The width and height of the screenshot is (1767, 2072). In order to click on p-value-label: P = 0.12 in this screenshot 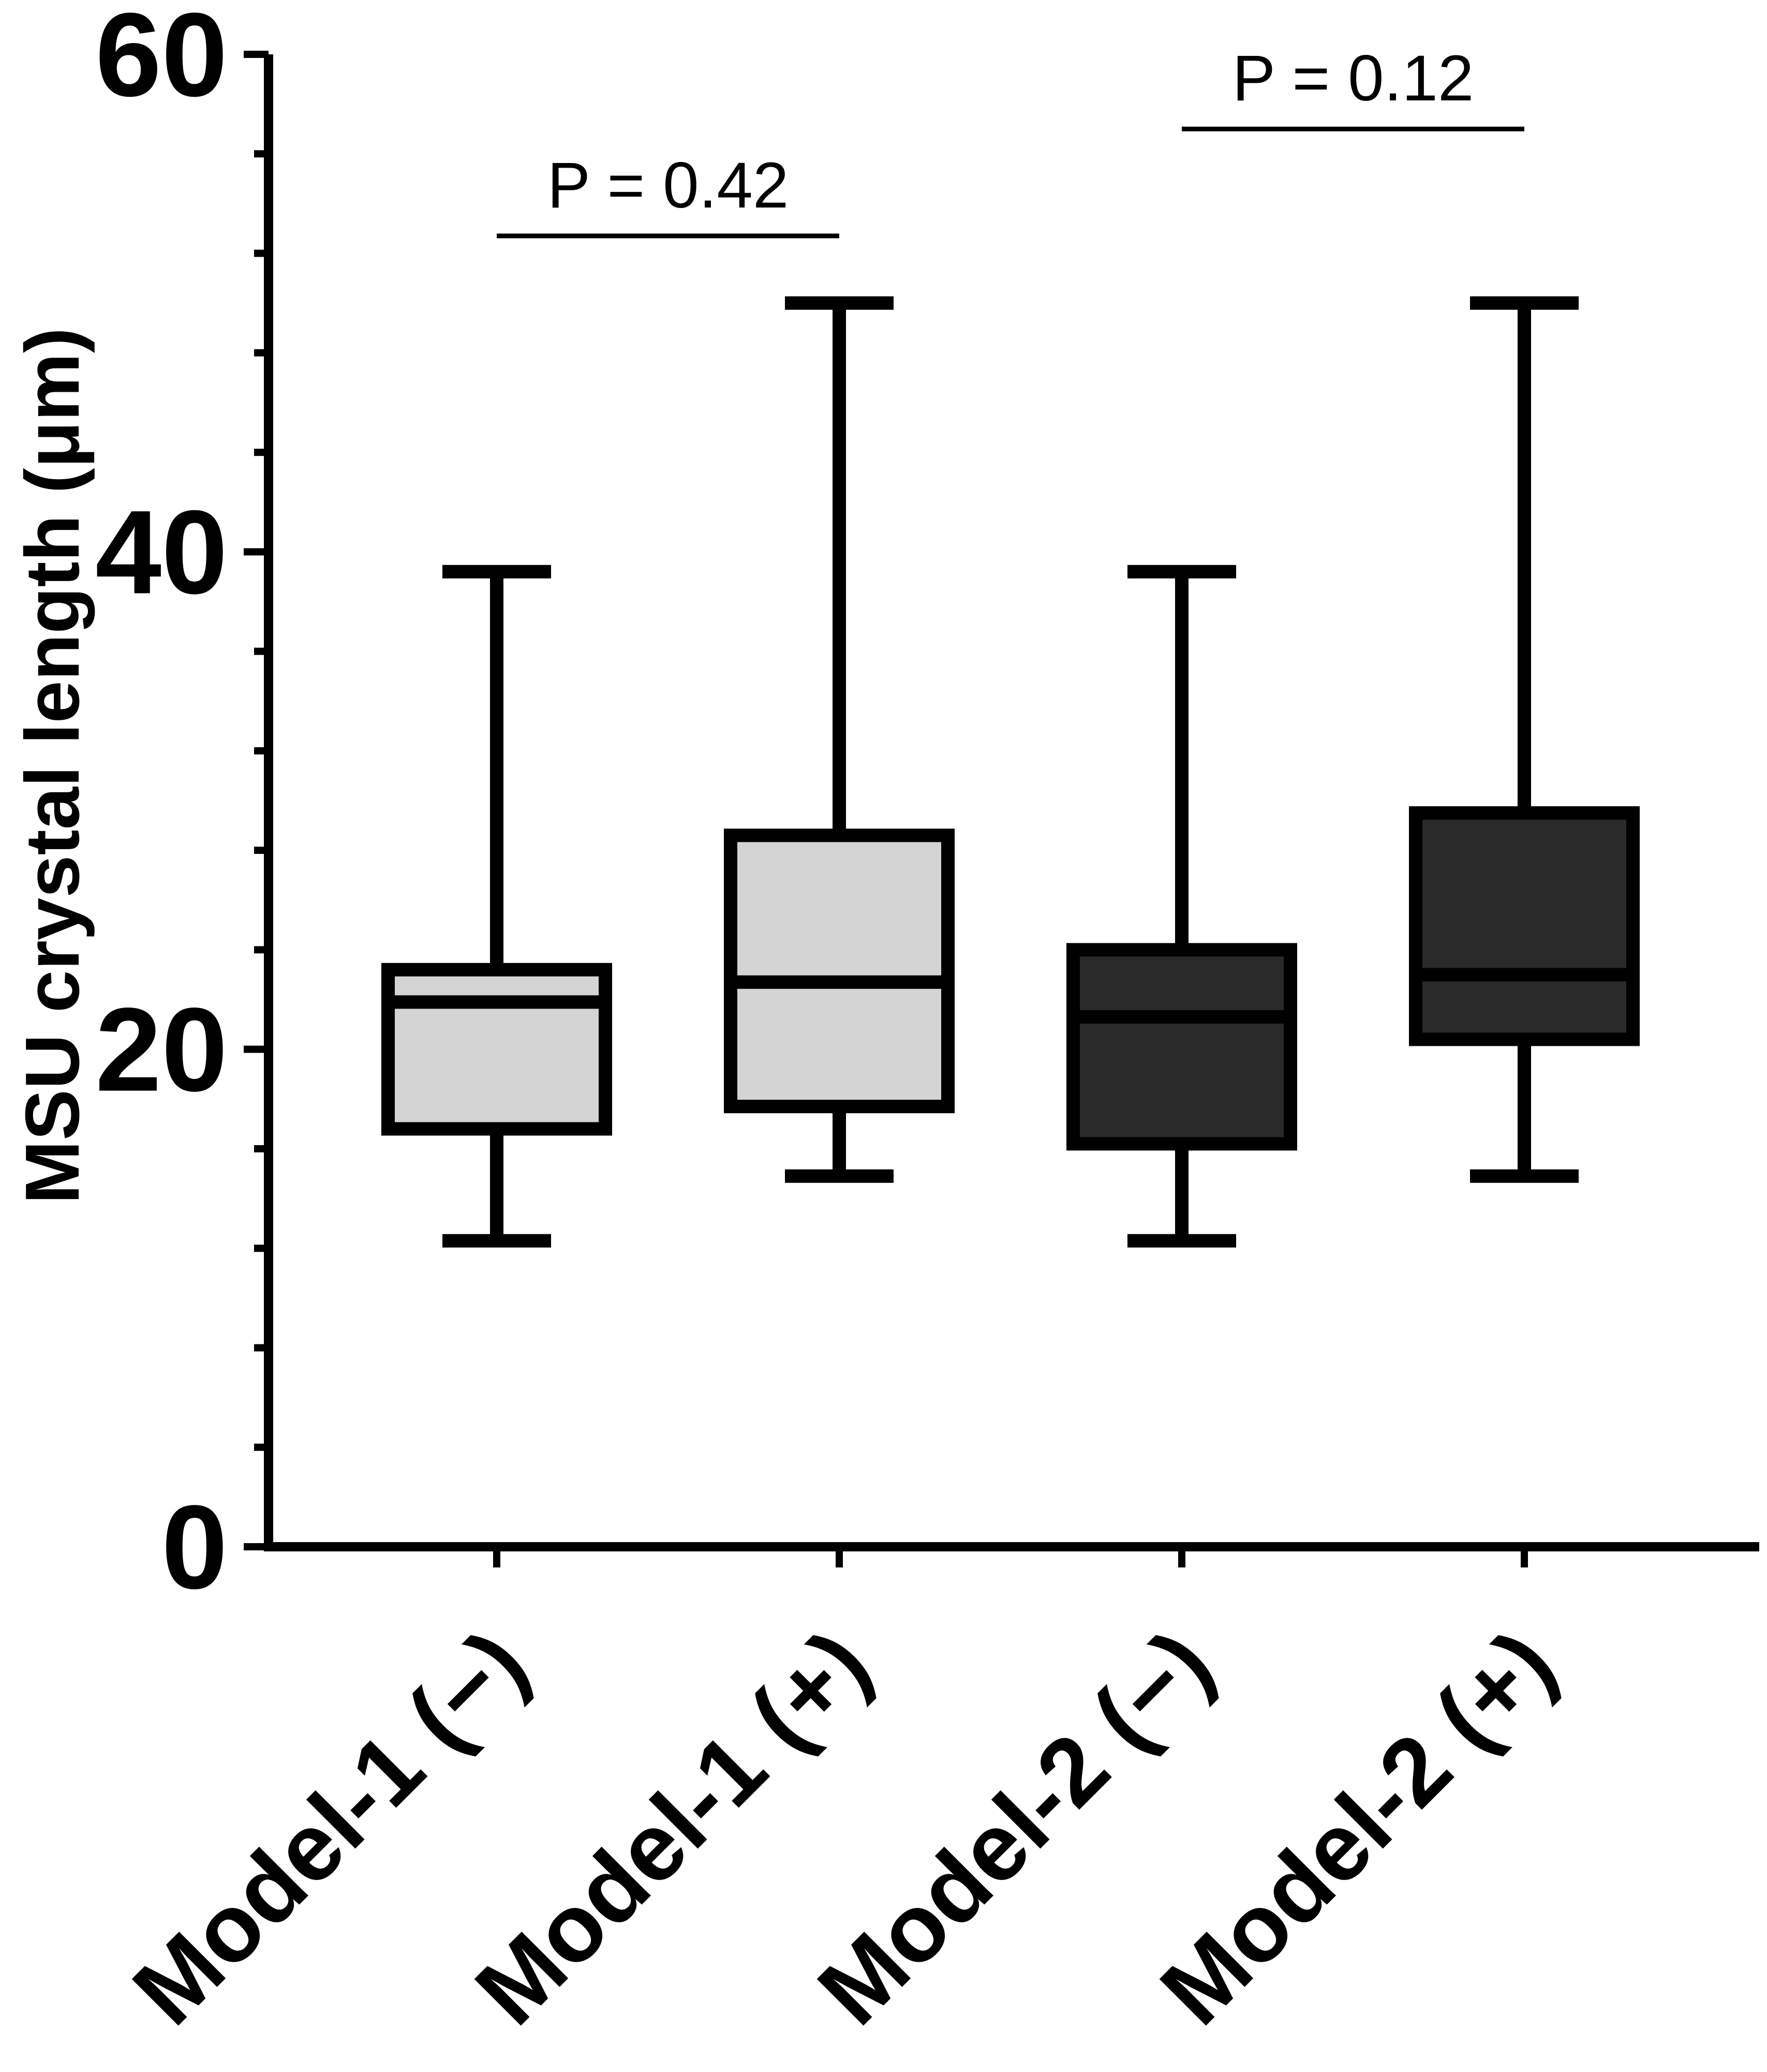, I will do `click(1353, 78)`.